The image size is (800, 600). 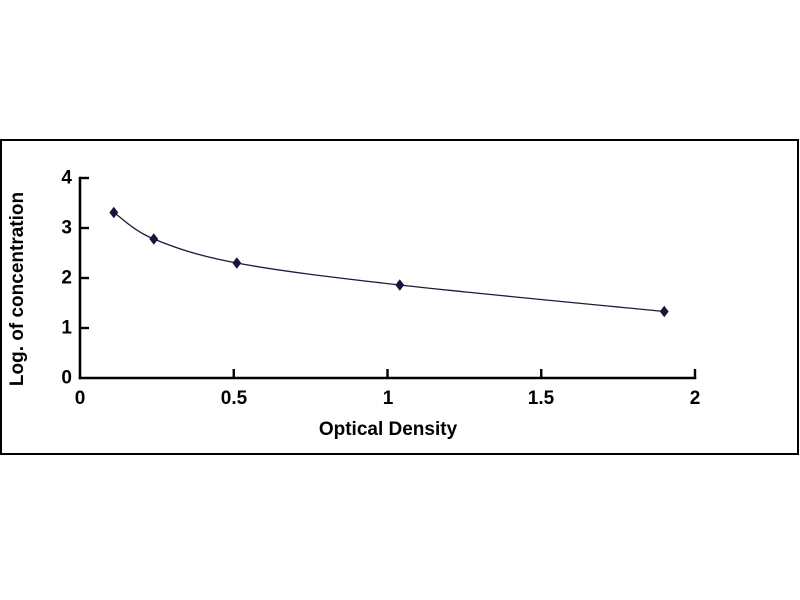 What do you see at coordinates (388, 429) in the screenshot?
I see `x-axis-title-text: Optical Density` at bounding box center [388, 429].